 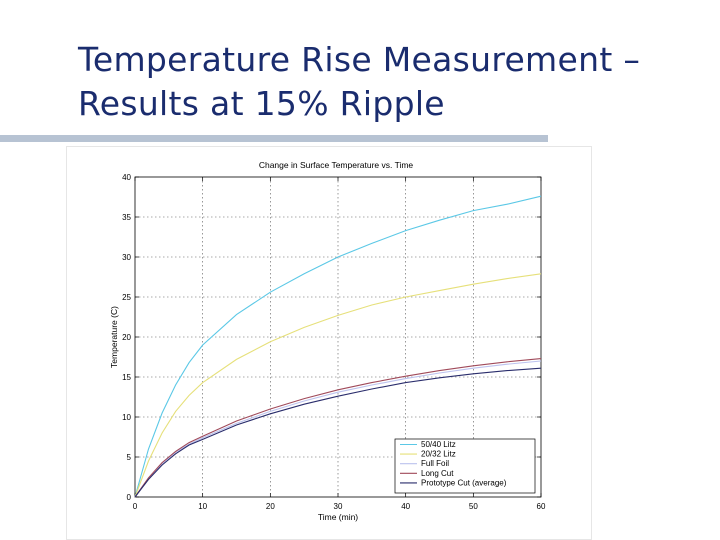 I want to click on legend-entry: Long Cut, so click(x=437, y=473).